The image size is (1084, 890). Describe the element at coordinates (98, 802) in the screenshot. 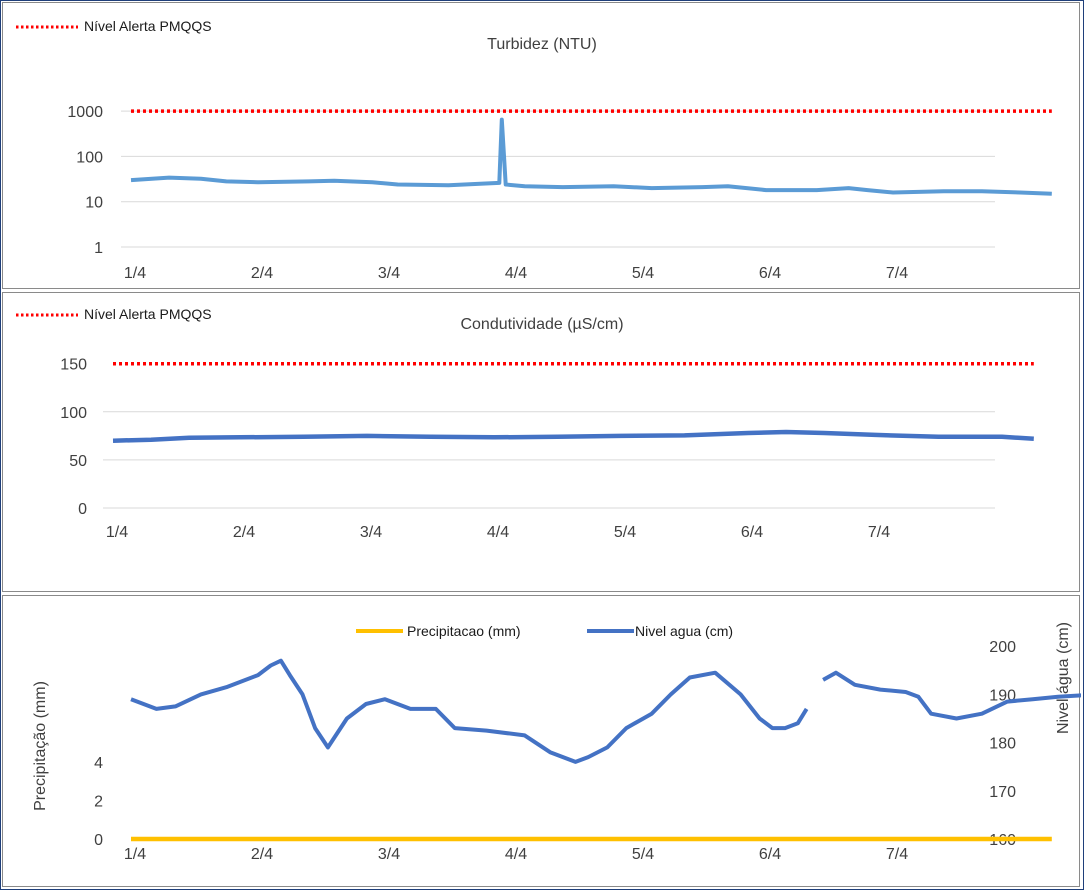

I see `y-tick-label: 2` at that location.